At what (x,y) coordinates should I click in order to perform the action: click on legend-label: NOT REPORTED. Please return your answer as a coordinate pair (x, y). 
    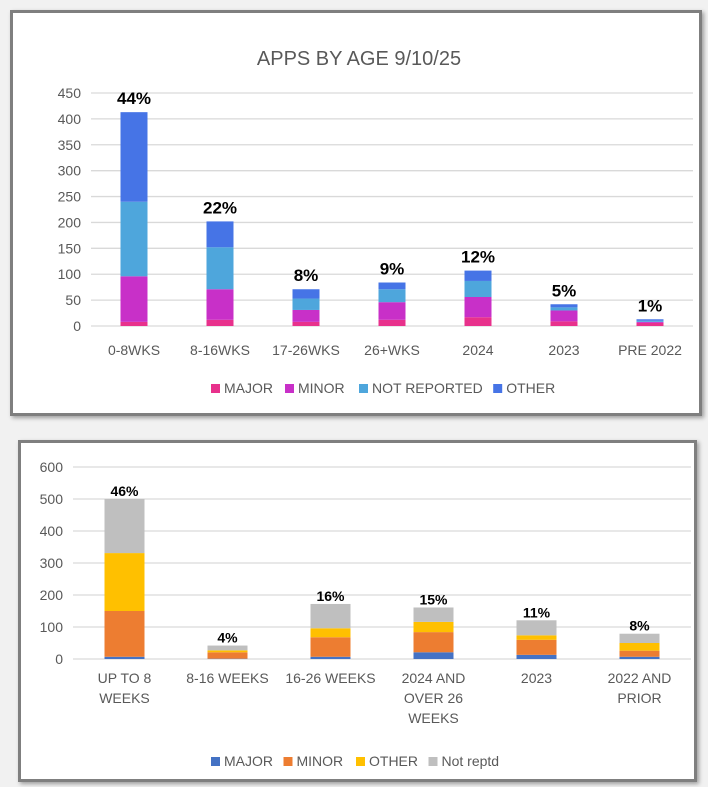
    Looking at the image, I should click on (427, 388).